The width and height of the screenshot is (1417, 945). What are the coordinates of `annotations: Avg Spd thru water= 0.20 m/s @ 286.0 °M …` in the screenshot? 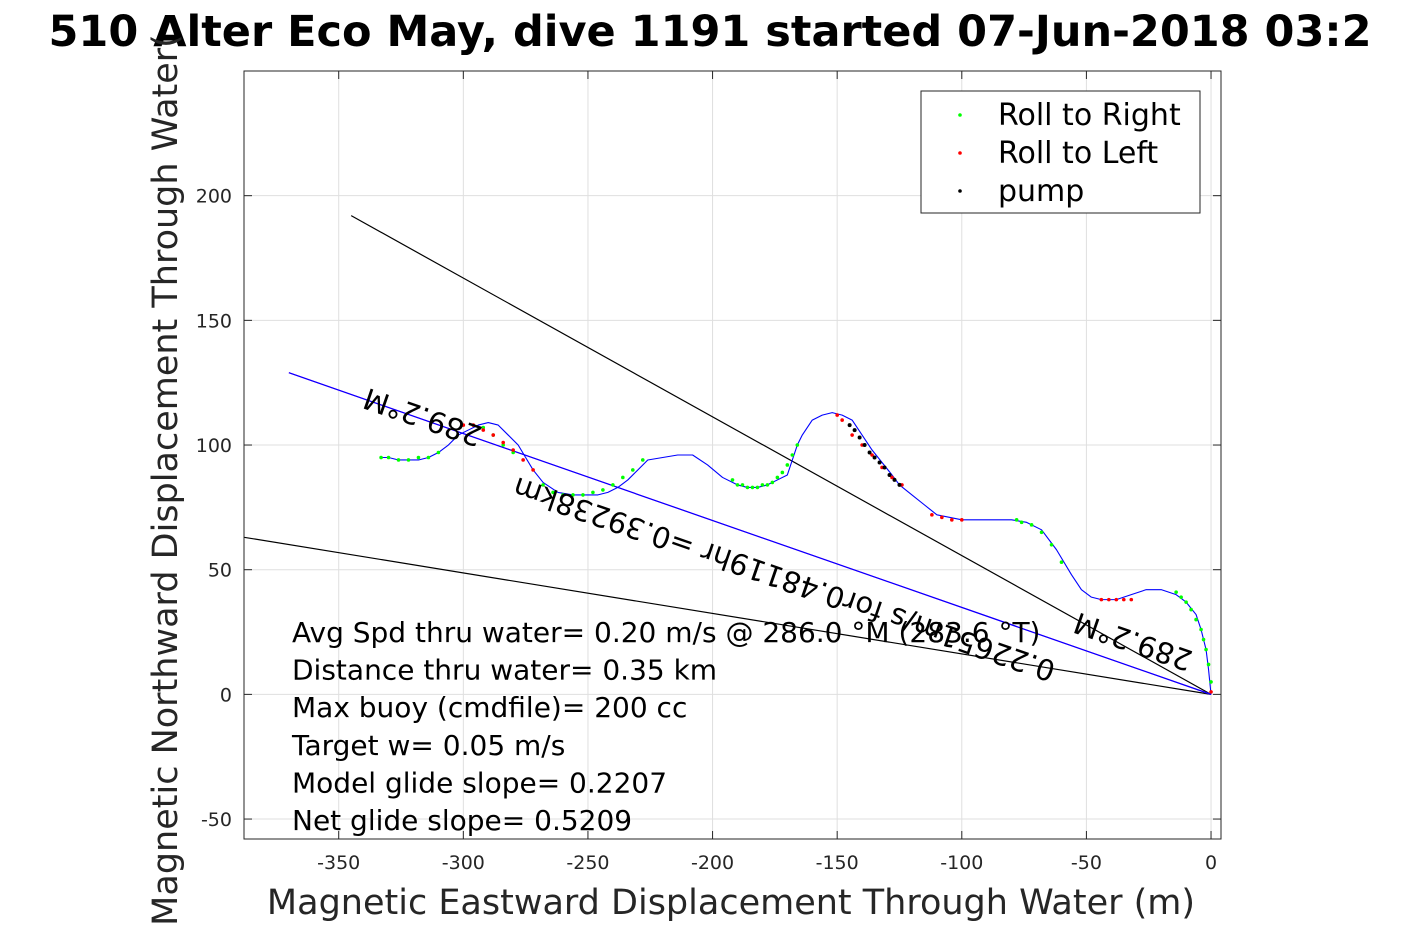 It's located at (665, 726).